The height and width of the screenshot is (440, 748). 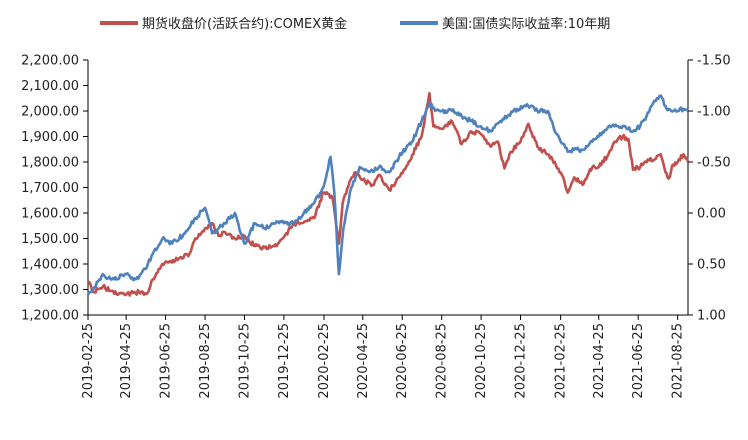 I want to click on x-tick-label: 2021-06-25, so click(x=638, y=361).